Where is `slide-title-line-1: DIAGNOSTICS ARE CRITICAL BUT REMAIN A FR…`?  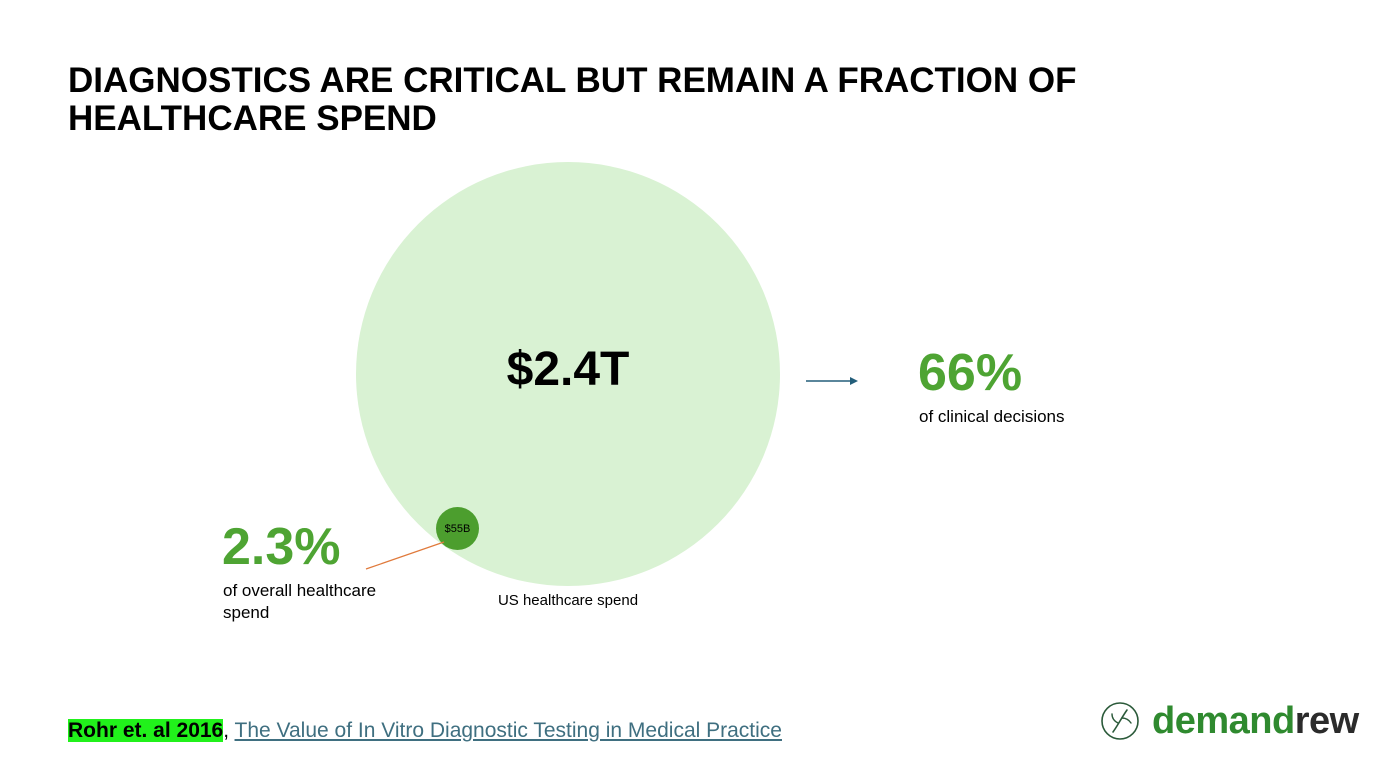
slide-title-line-1: DIAGNOSTICS ARE CRITICAL BUT REMAIN A FR… is located at coordinates (572, 80).